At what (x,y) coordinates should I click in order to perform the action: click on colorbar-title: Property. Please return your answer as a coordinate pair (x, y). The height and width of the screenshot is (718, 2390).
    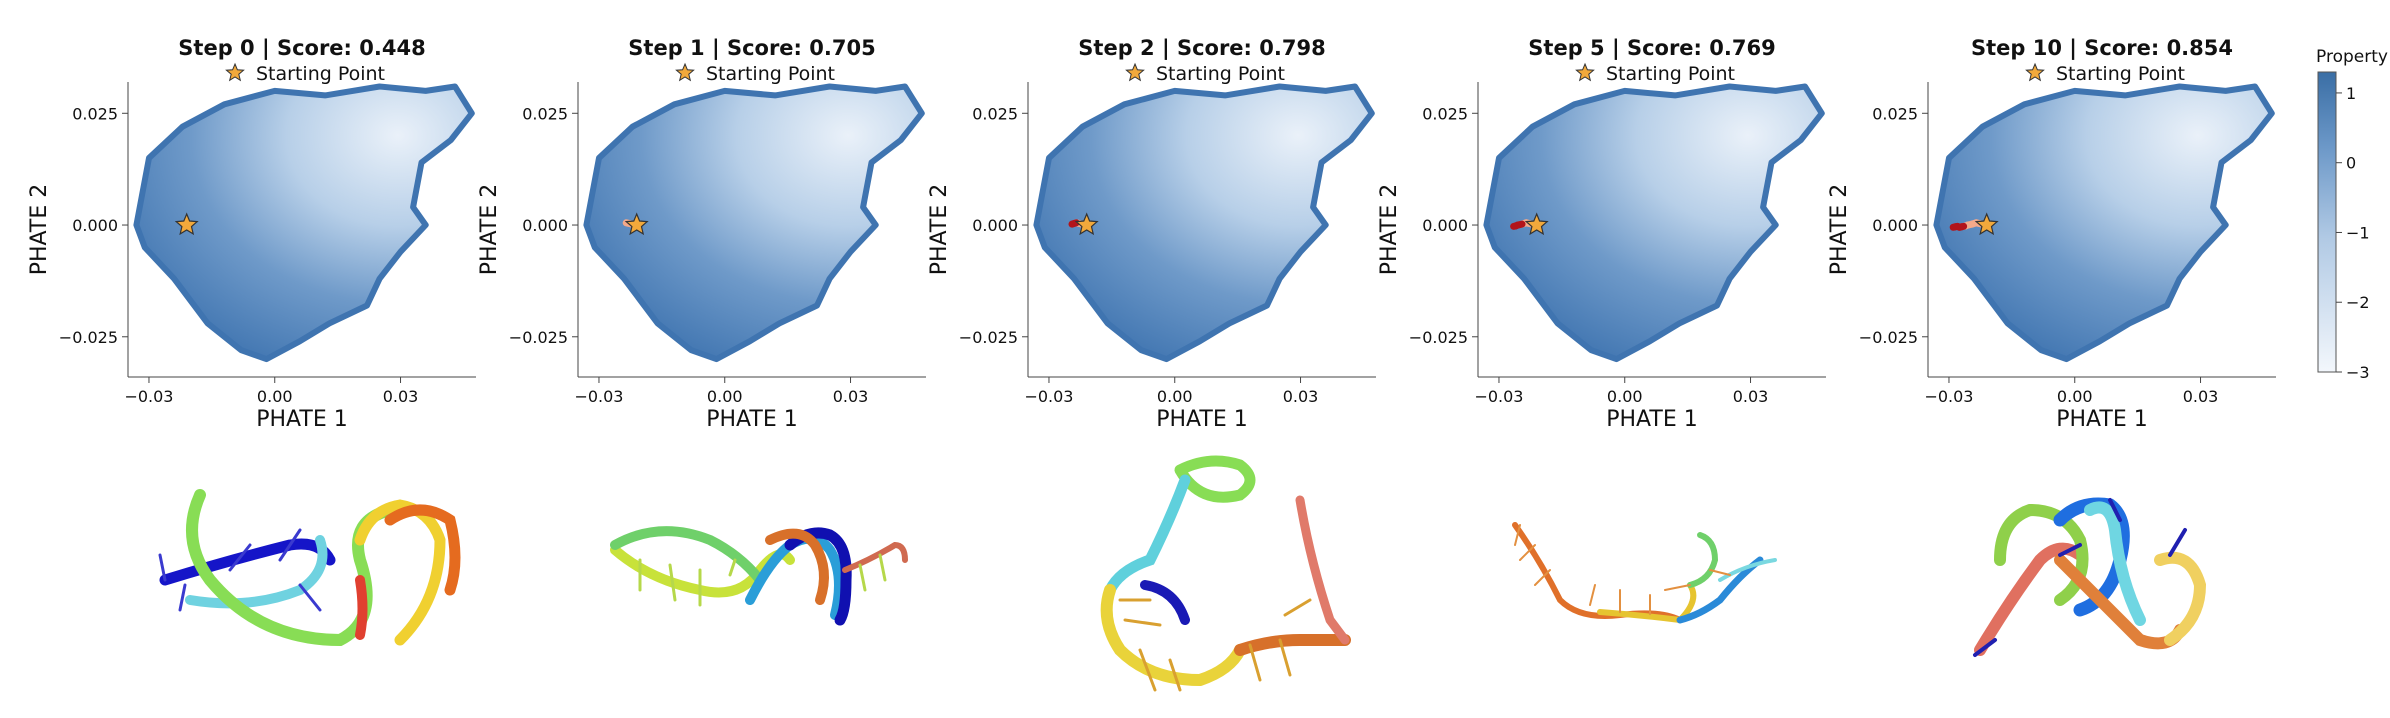
    Looking at the image, I should click on (2352, 57).